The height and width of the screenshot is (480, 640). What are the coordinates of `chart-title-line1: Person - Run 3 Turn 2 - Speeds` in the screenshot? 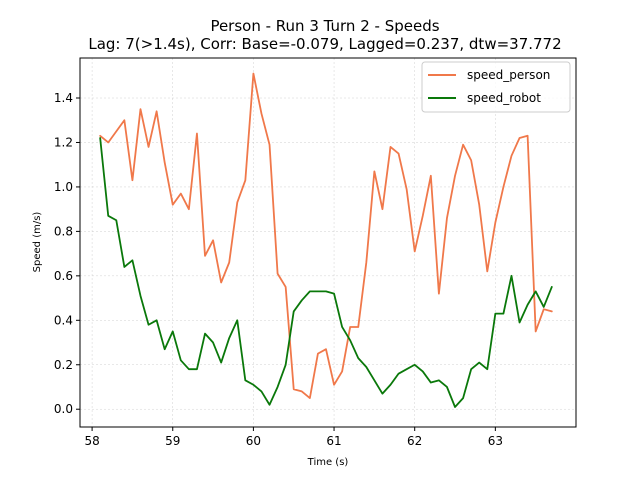 It's located at (324, 26).